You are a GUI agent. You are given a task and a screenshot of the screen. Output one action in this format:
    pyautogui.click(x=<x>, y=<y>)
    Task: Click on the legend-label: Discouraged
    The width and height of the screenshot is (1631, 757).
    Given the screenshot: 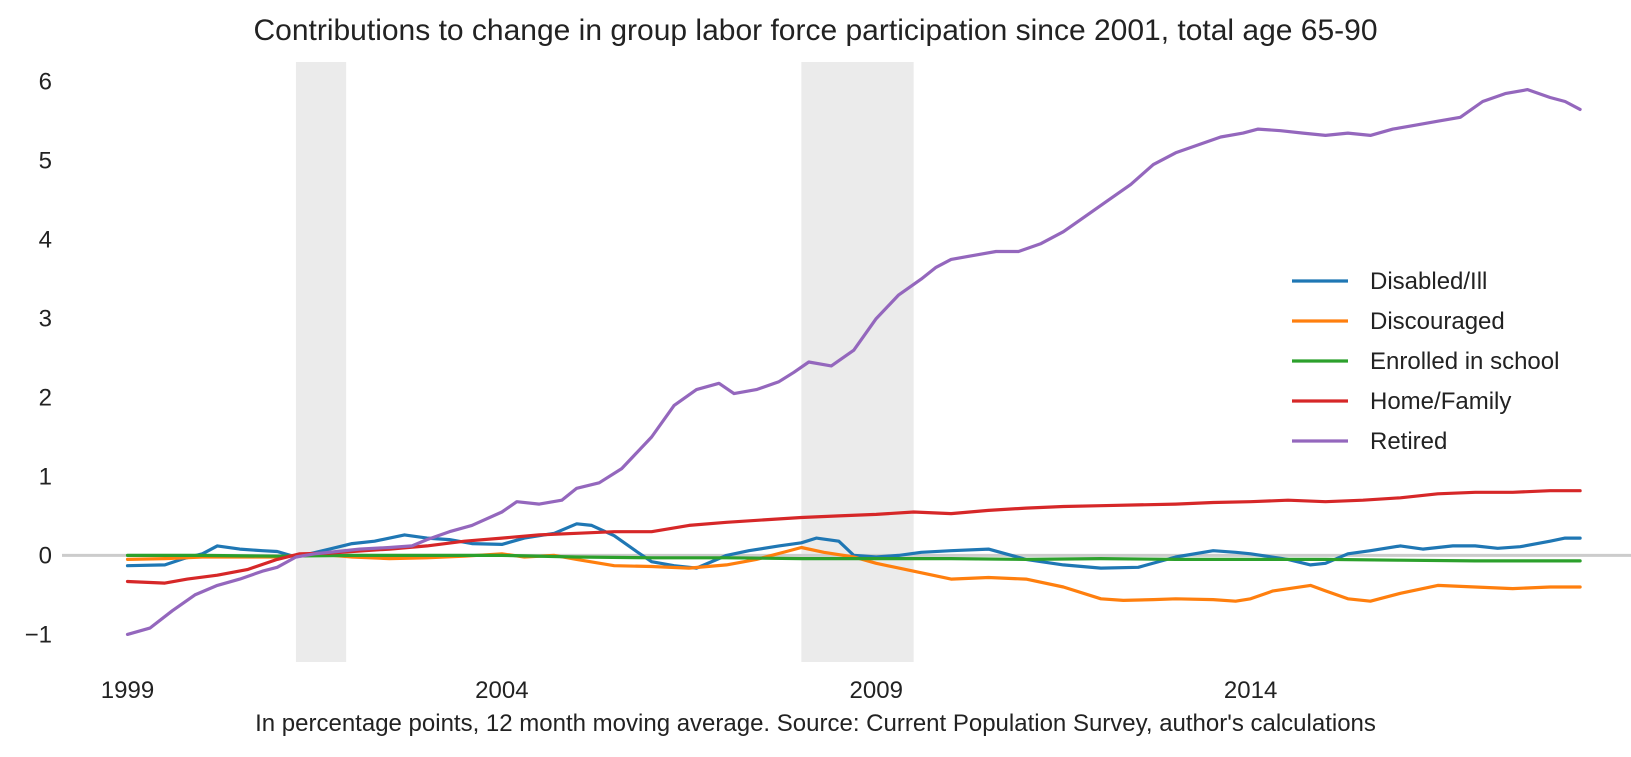 What is the action you would take?
    pyautogui.click(x=1437, y=321)
    